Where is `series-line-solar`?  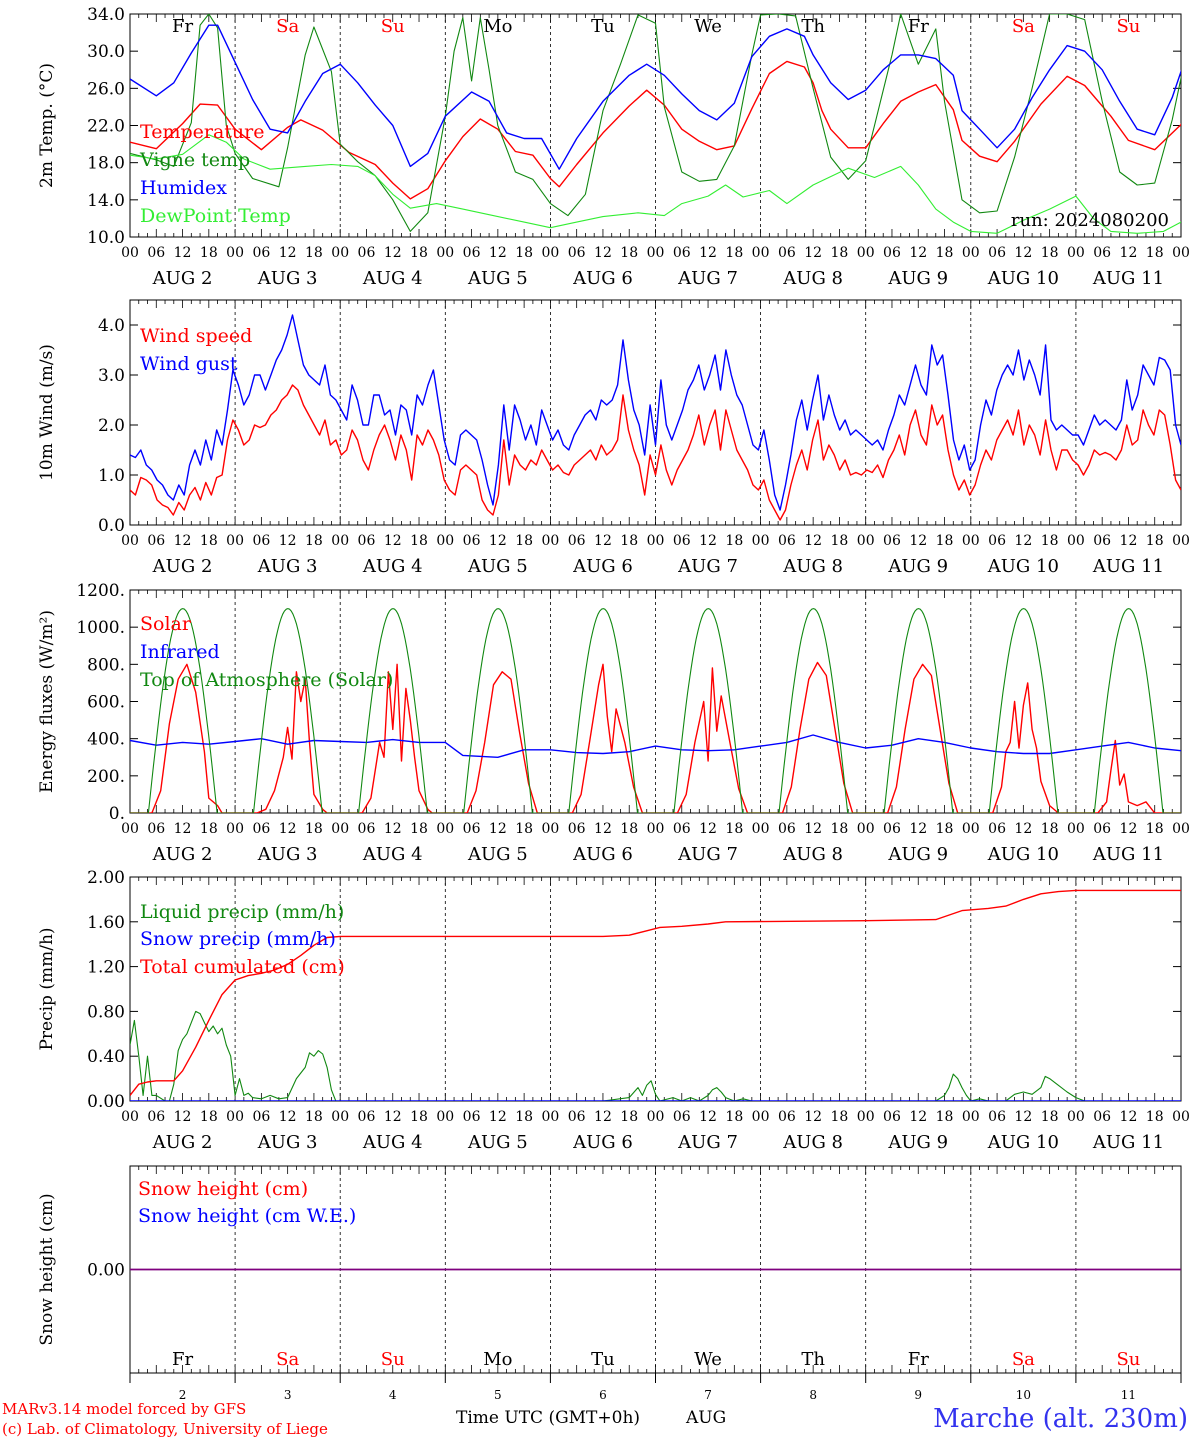 series-line-solar is located at coordinates (655, 737).